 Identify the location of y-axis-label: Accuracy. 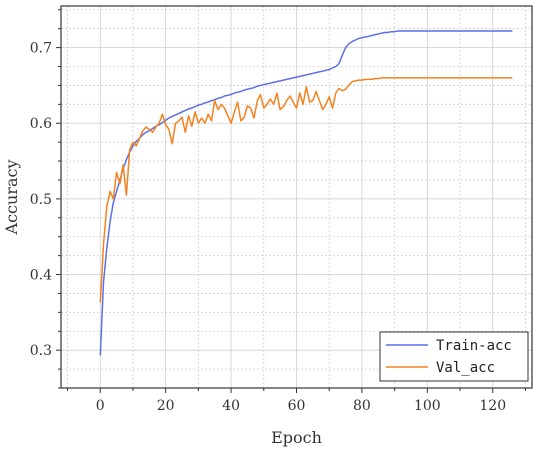
(11, 198).